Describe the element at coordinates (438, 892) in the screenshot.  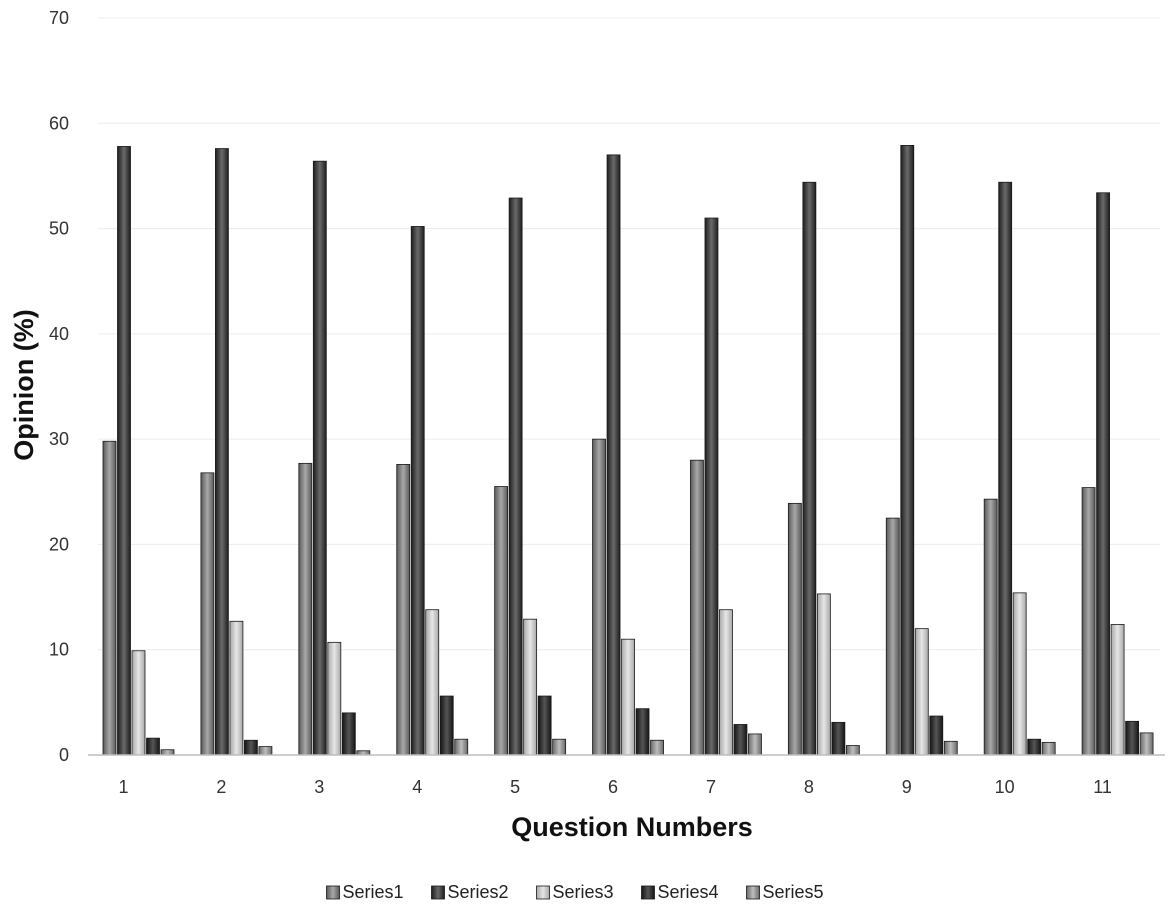
I see `legend-swatch-series2` at that location.